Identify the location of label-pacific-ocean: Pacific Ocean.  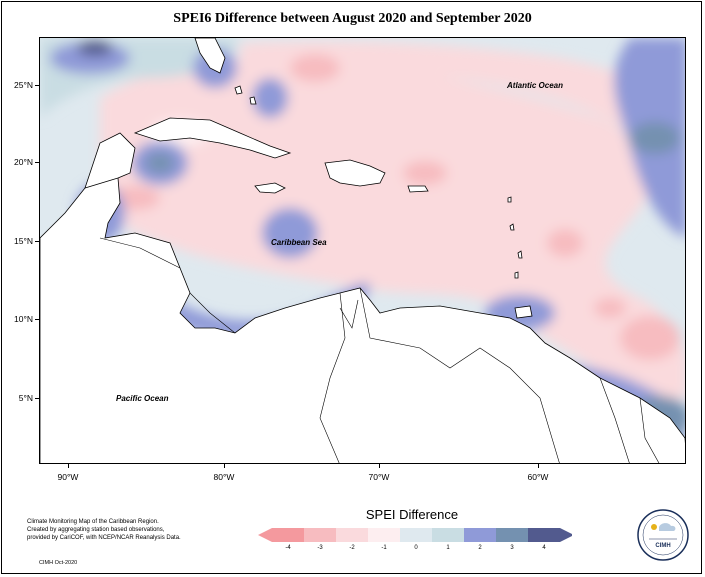
(142, 398).